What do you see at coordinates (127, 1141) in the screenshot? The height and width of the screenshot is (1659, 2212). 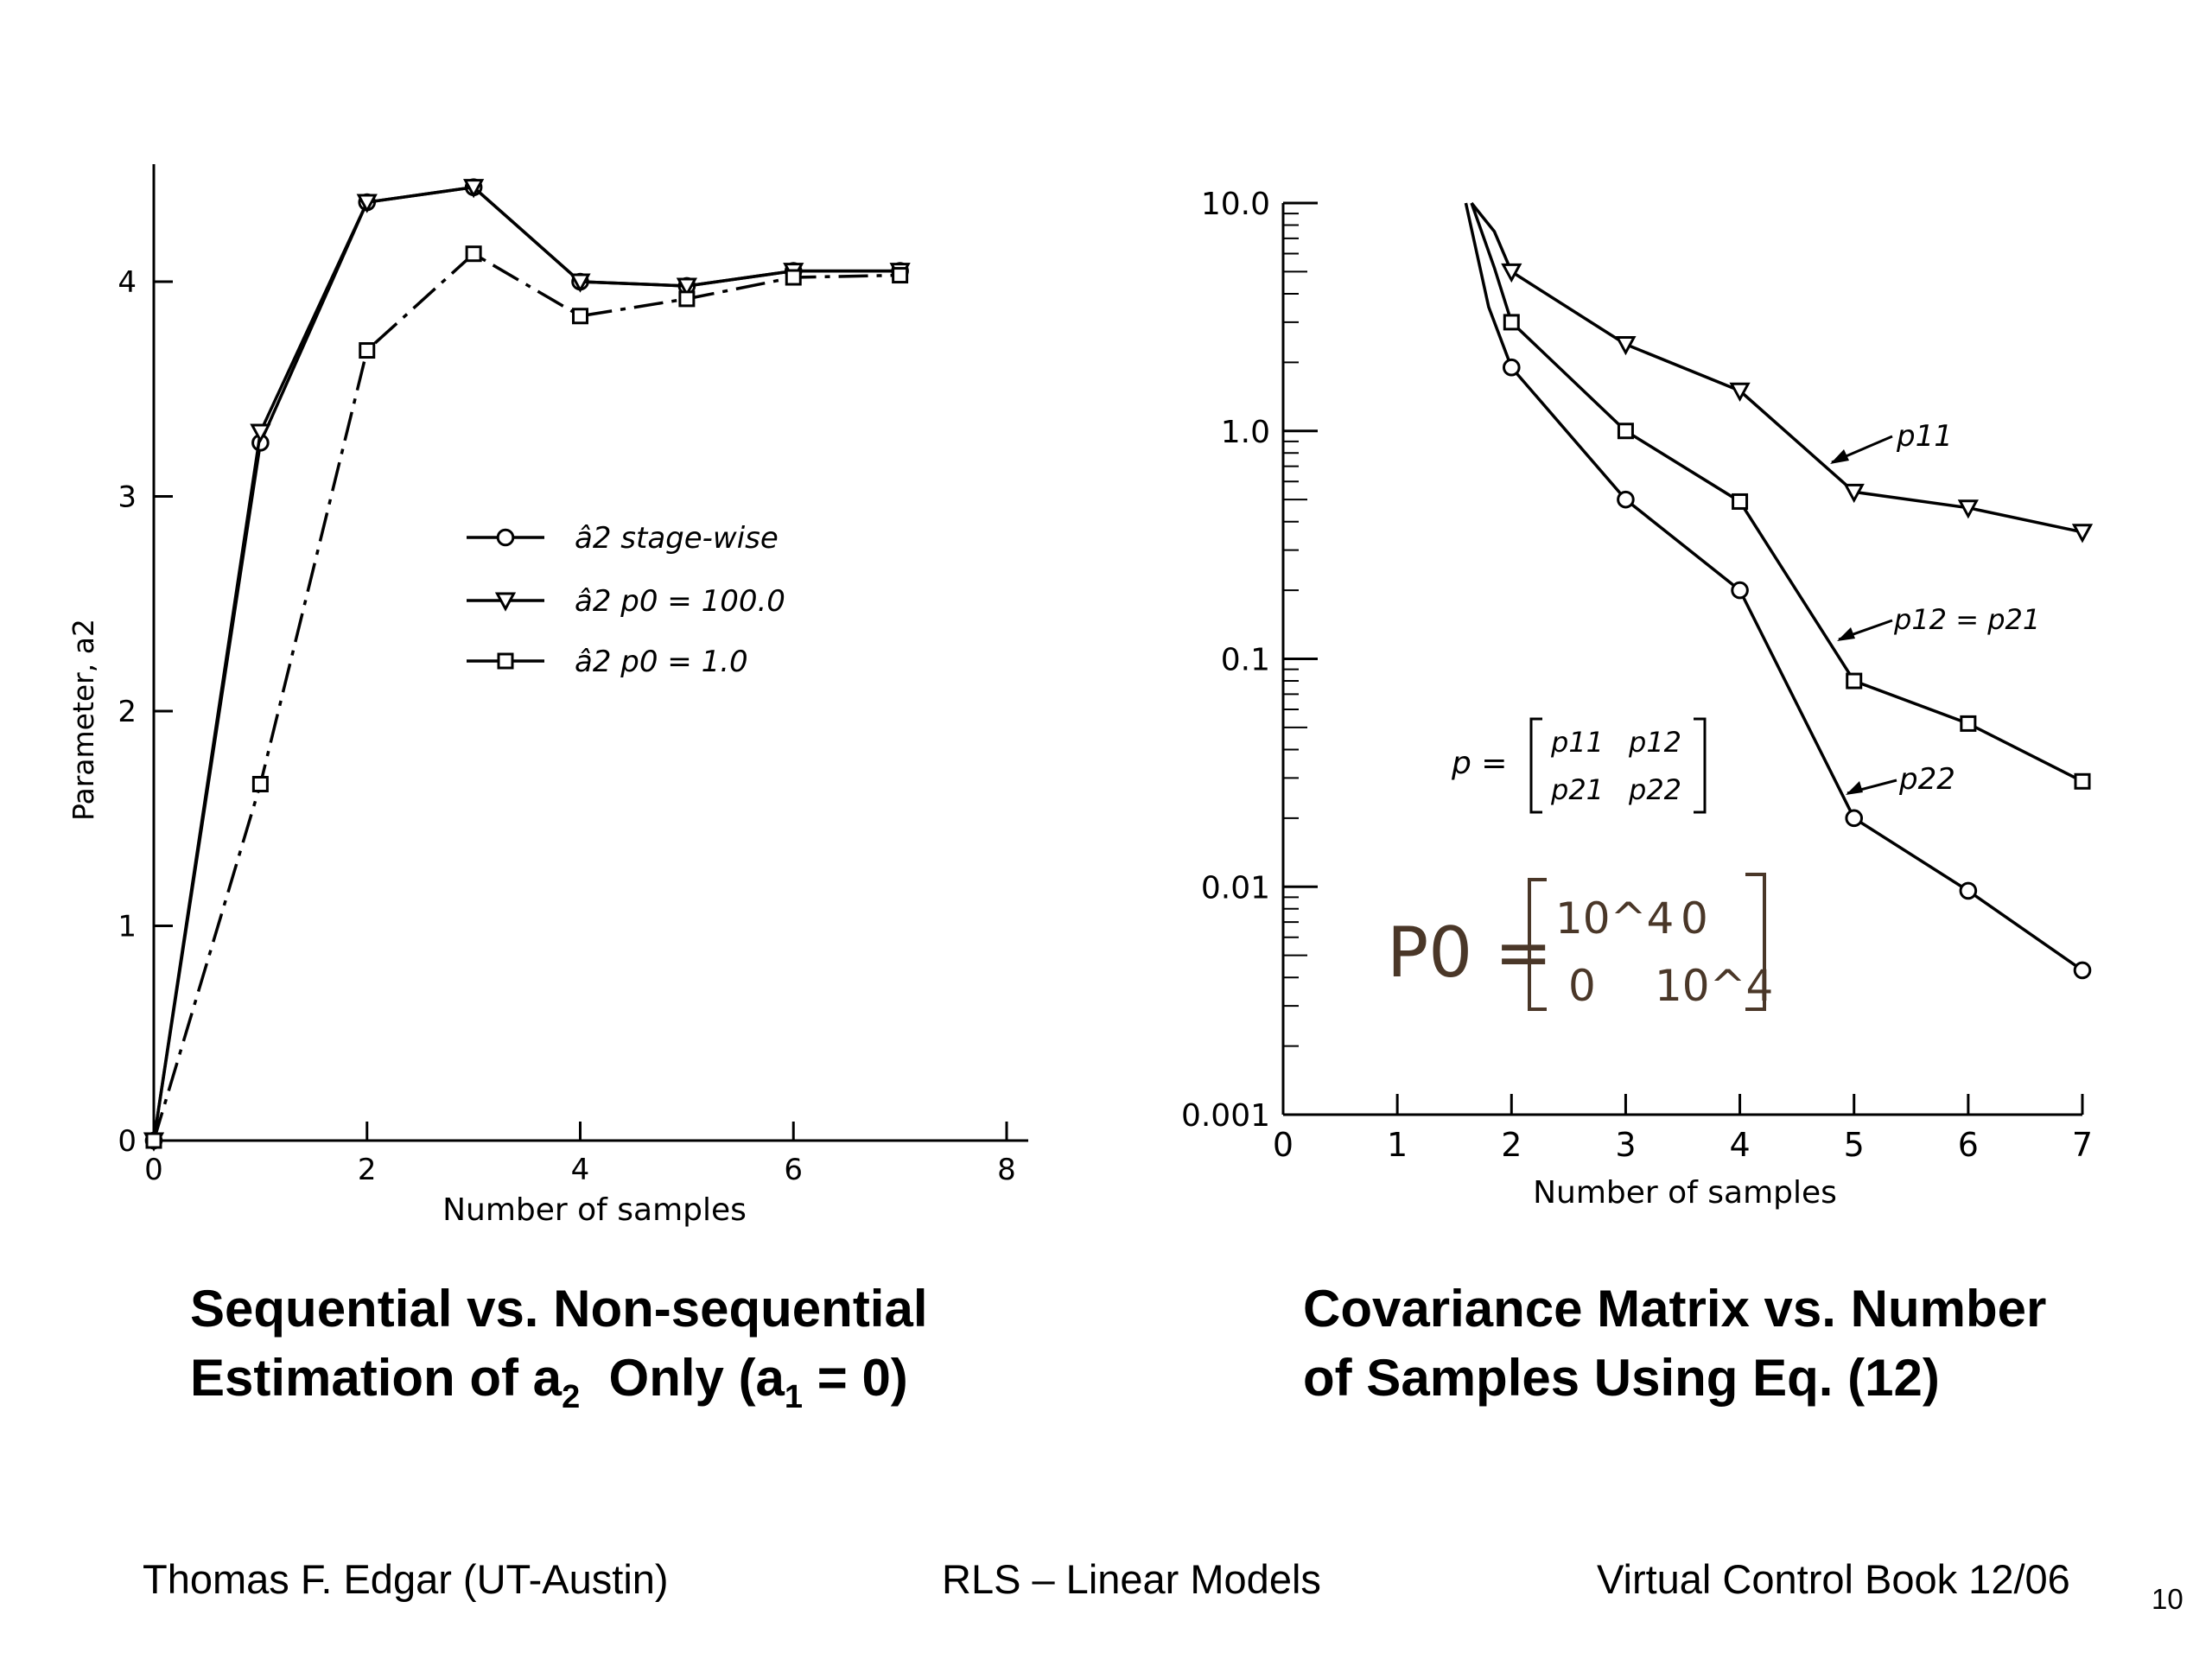 I see `left-y-tick-label: 0` at bounding box center [127, 1141].